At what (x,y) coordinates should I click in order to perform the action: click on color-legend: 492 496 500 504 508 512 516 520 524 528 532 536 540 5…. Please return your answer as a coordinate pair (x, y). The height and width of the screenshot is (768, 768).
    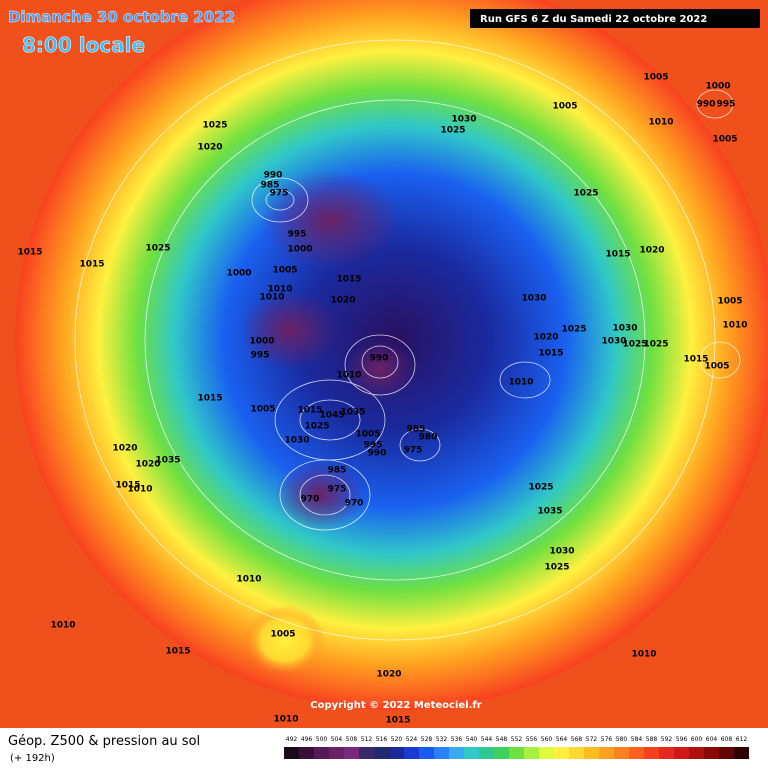
    Looking at the image, I should click on (516, 747).